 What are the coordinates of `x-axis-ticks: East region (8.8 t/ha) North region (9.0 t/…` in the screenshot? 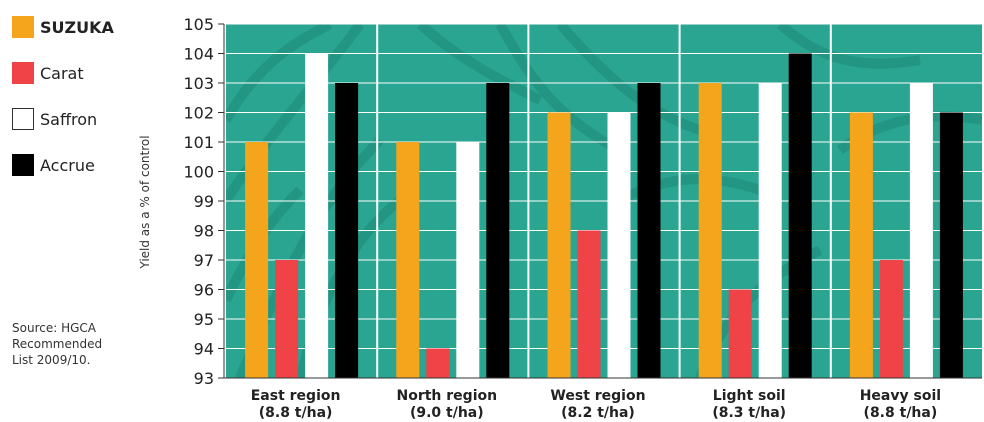 It's located at (596, 404).